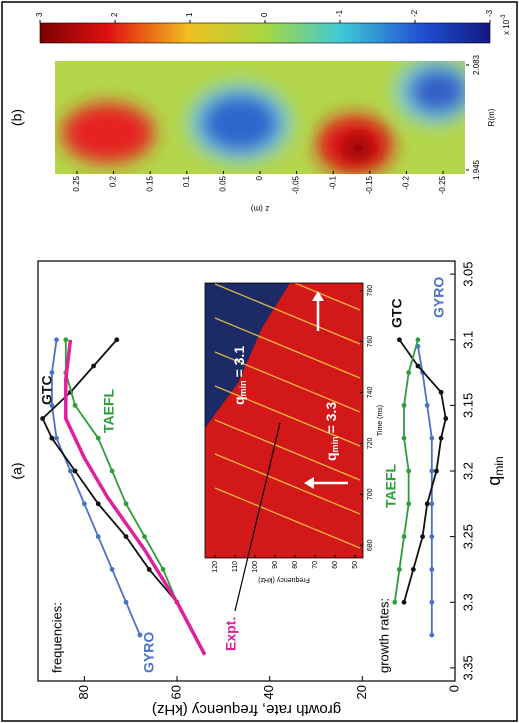  What do you see at coordinates (361, 692) in the screenshot?
I see `y-tick-label: 20` at bounding box center [361, 692].